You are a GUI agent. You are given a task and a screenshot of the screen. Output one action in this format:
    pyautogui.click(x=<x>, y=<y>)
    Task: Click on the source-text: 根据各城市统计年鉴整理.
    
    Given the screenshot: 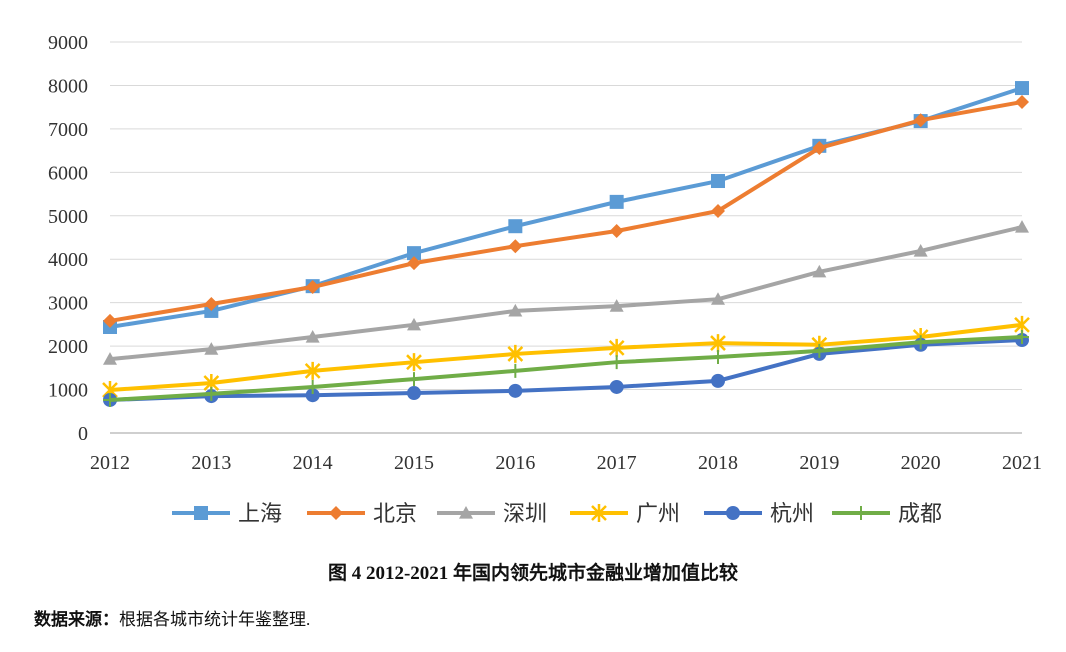 What is the action you would take?
    pyautogui.click(x=215, y=619)
    